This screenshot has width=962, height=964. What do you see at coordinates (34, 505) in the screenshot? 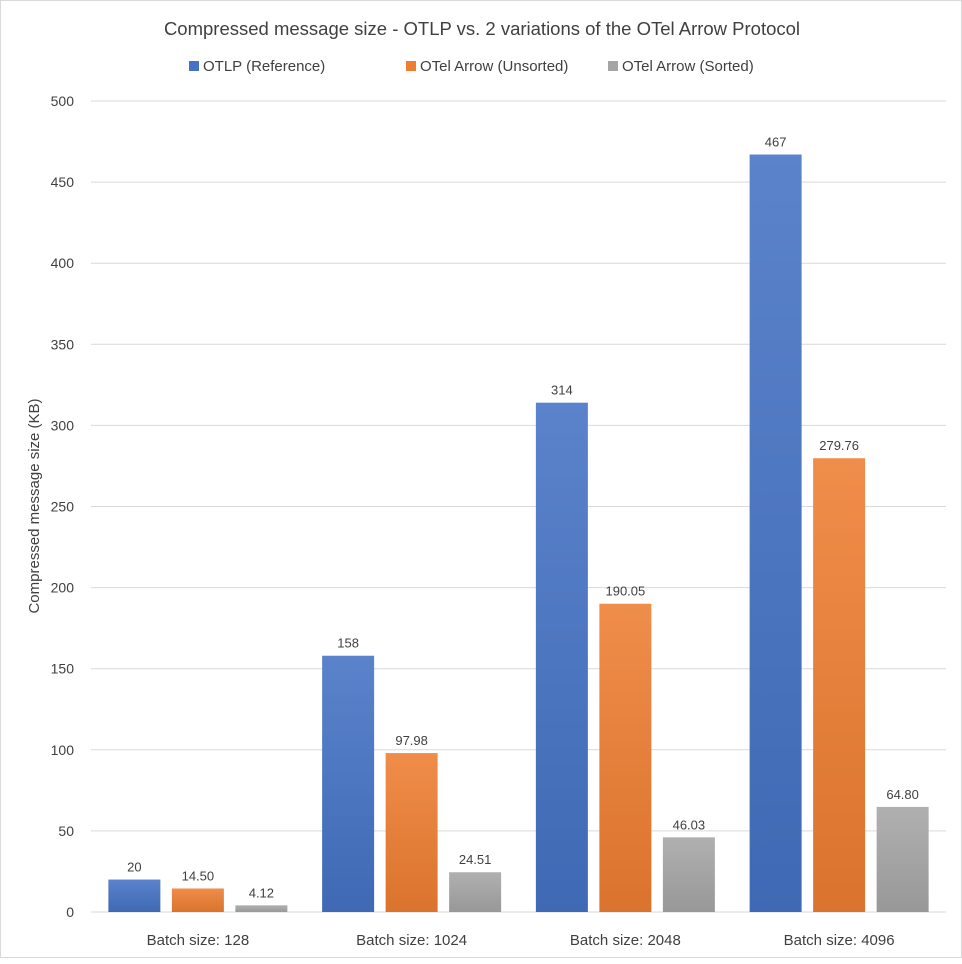
I see `y-axis-label: Compressed message size (KB)` at bounding box center [34, 505].